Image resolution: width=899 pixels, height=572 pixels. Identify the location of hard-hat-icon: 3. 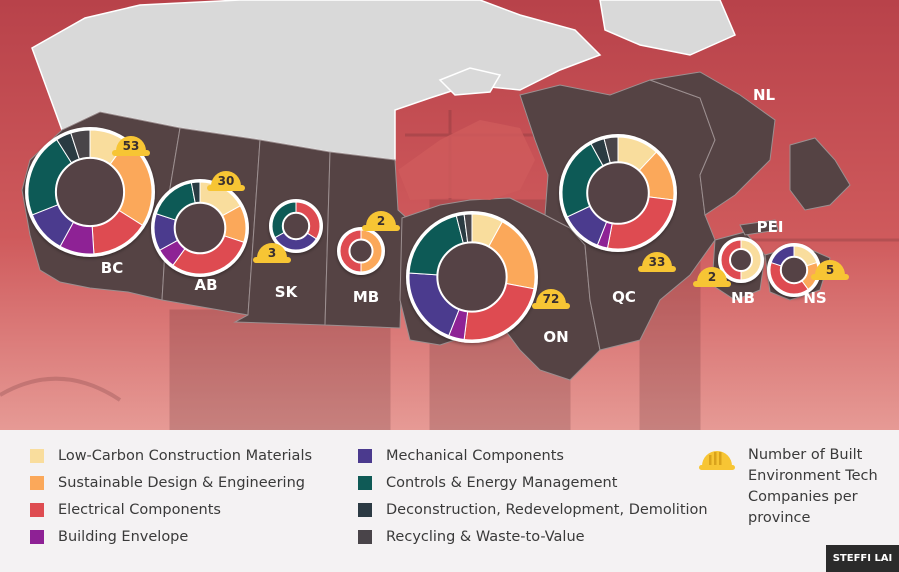
(272, 253).